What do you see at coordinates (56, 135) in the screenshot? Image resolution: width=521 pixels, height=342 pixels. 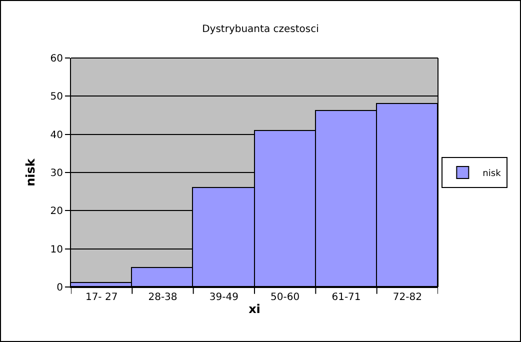 I see `y-tick-label: 40` at bounding box center [56, 135].